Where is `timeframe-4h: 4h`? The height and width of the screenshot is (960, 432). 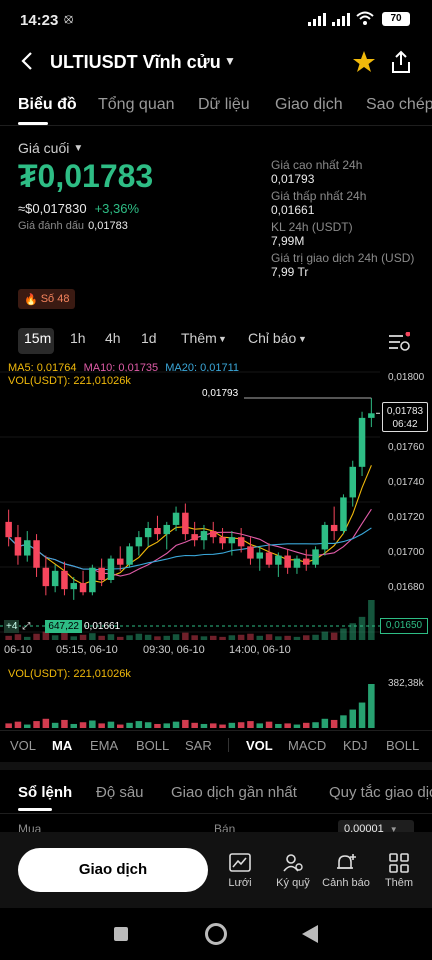
timeframe-4h: 4h is located at coordinates (113, 338).